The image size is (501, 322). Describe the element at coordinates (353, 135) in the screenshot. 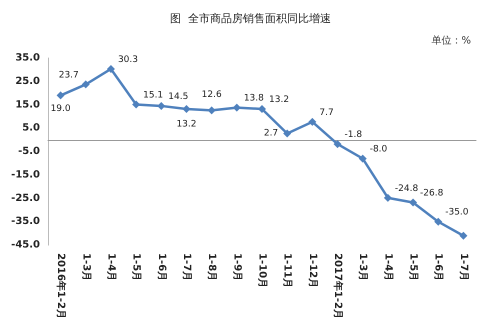

I see `data-label: -1.8` at that location.